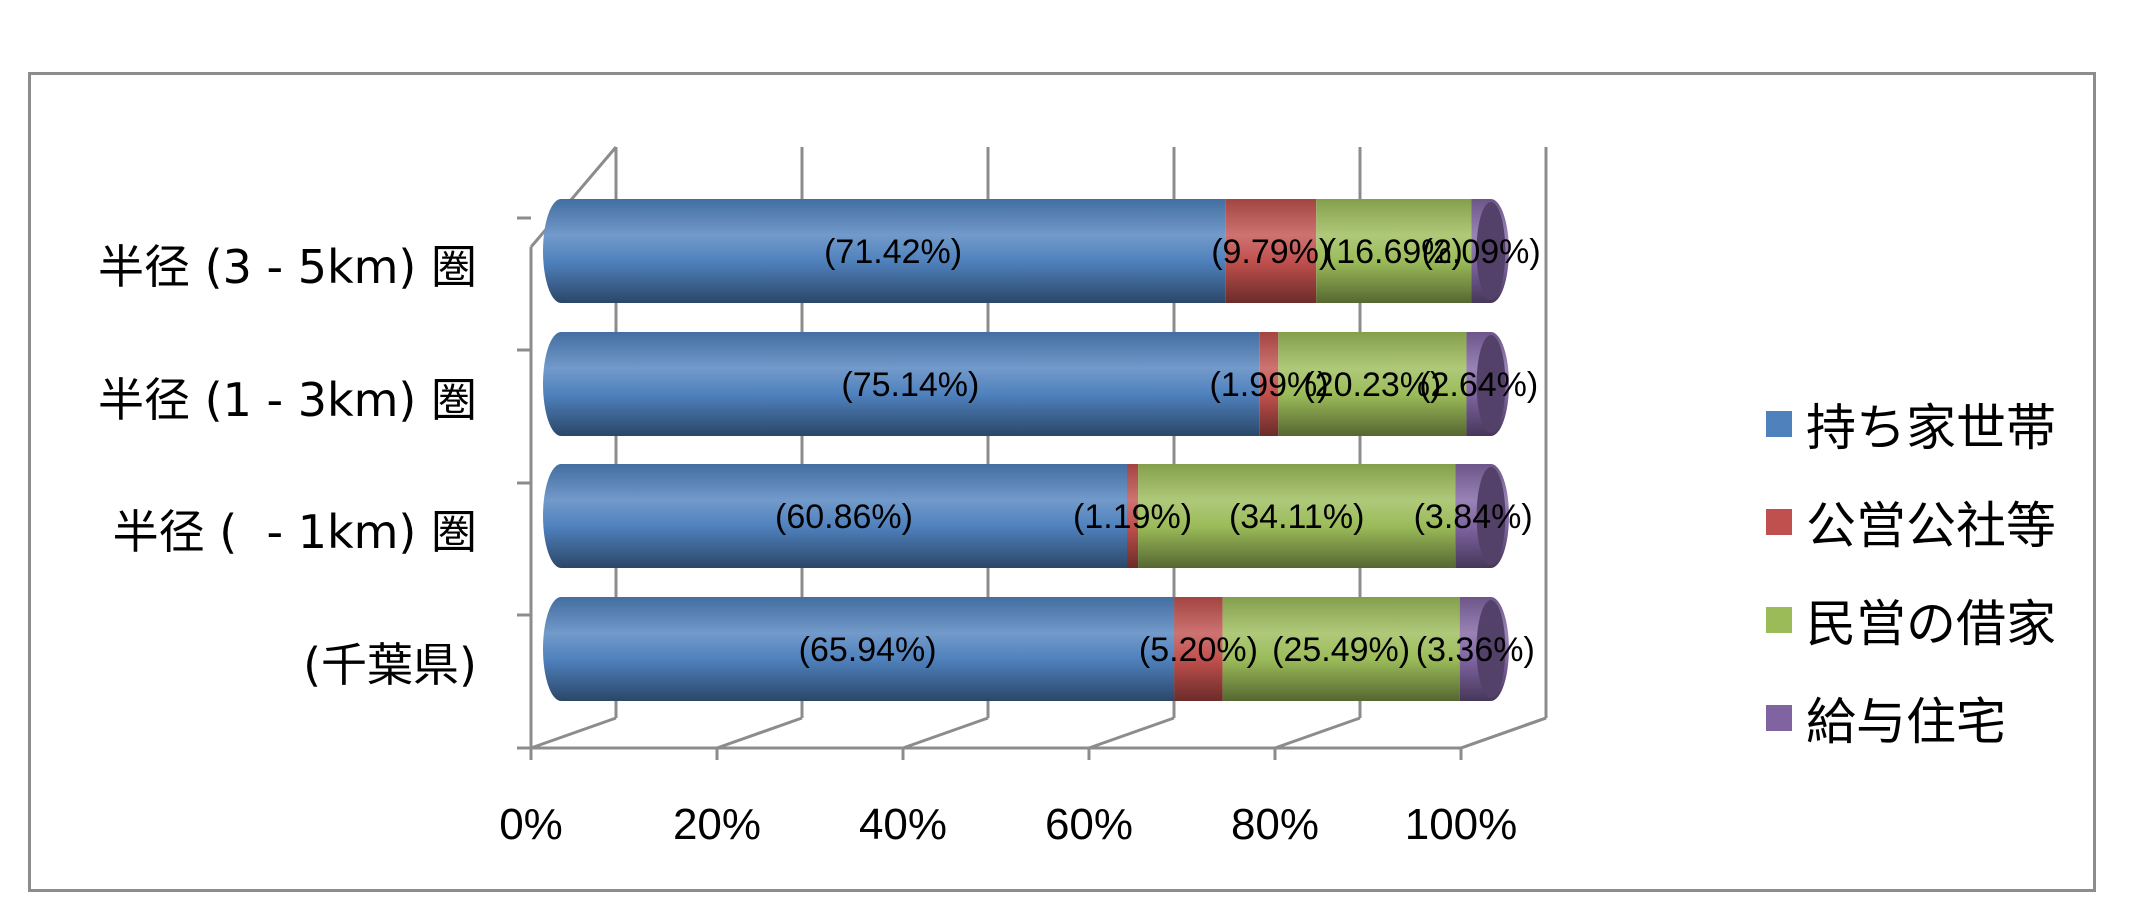  I want to click on data-label: (2.09%), so click(1481, 252).